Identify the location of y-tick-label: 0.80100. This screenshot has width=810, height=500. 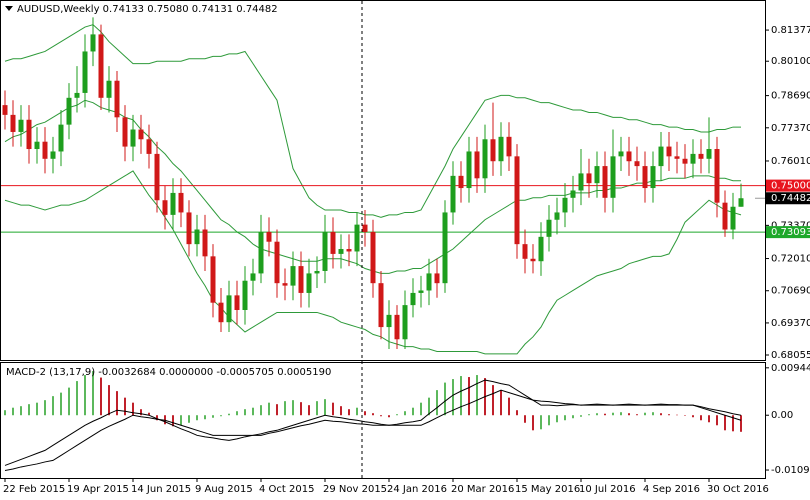
(790, 61).